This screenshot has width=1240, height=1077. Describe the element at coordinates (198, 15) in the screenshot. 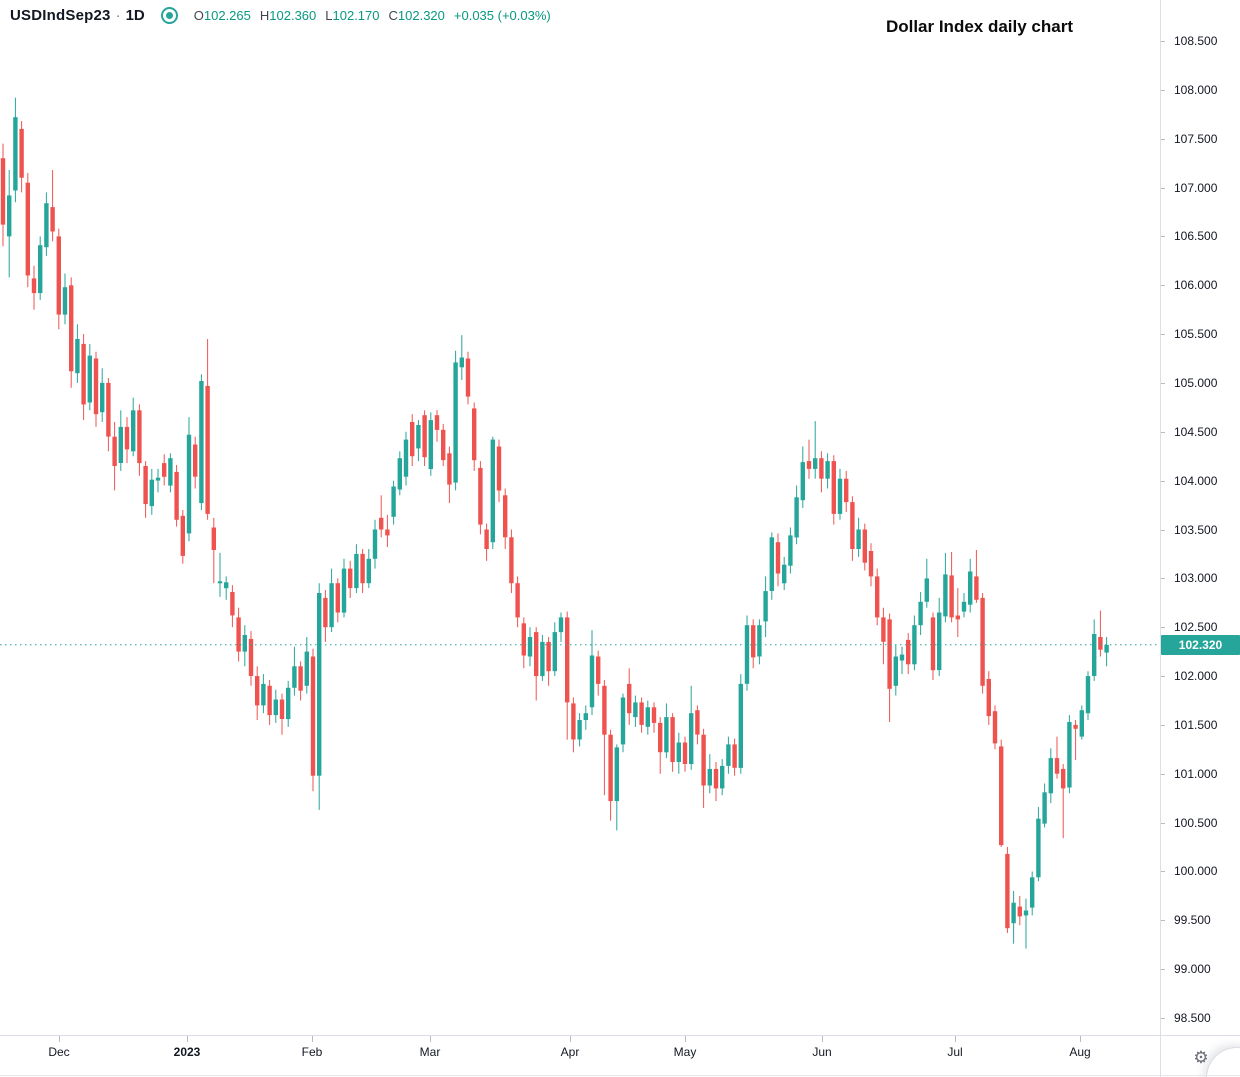

I see `open-label: O` at that location.